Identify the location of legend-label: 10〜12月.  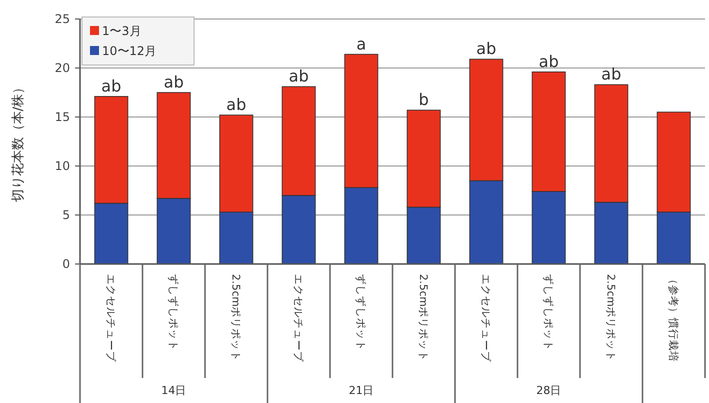
(129, 51).